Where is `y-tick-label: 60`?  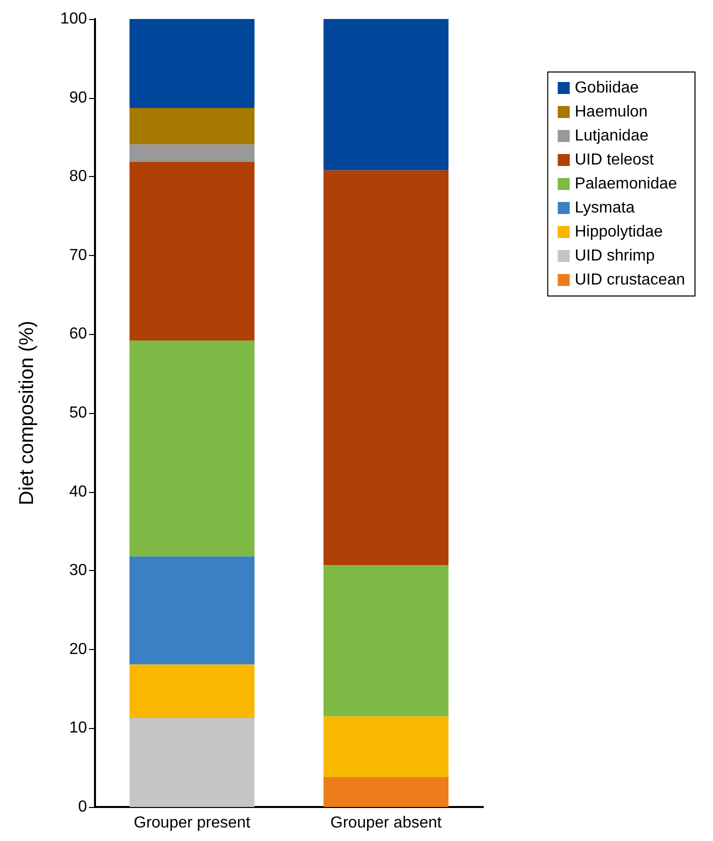 y-tick-label: 60 is located at coordinates (78, 334).